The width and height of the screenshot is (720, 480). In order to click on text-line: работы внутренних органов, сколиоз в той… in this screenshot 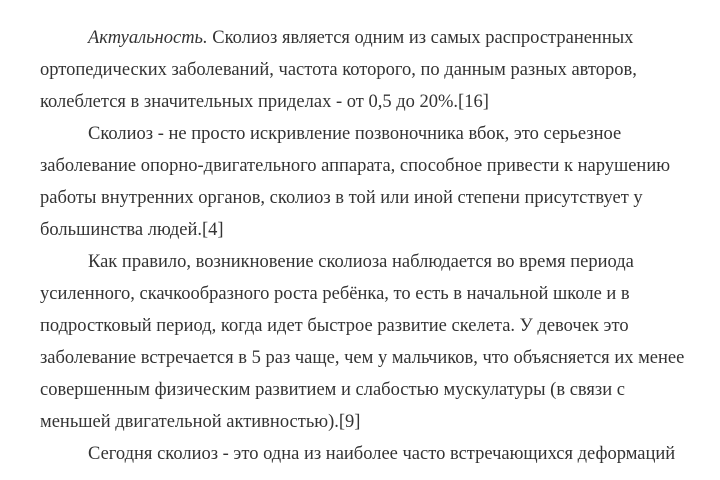, I will do `click(341, 198)`.